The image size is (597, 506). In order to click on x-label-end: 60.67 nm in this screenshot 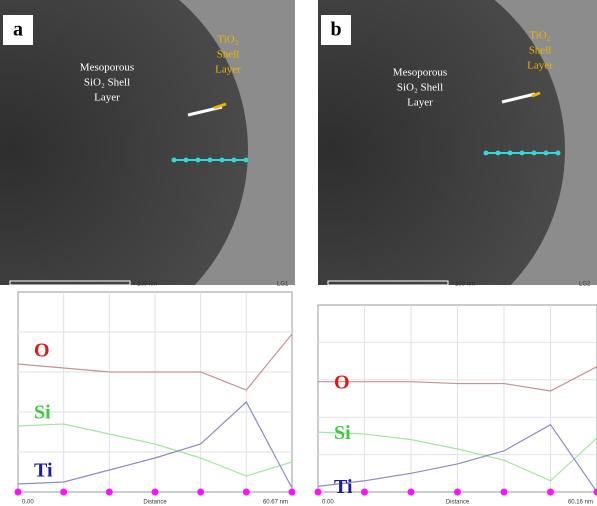, I will do `click(275, 503)`.